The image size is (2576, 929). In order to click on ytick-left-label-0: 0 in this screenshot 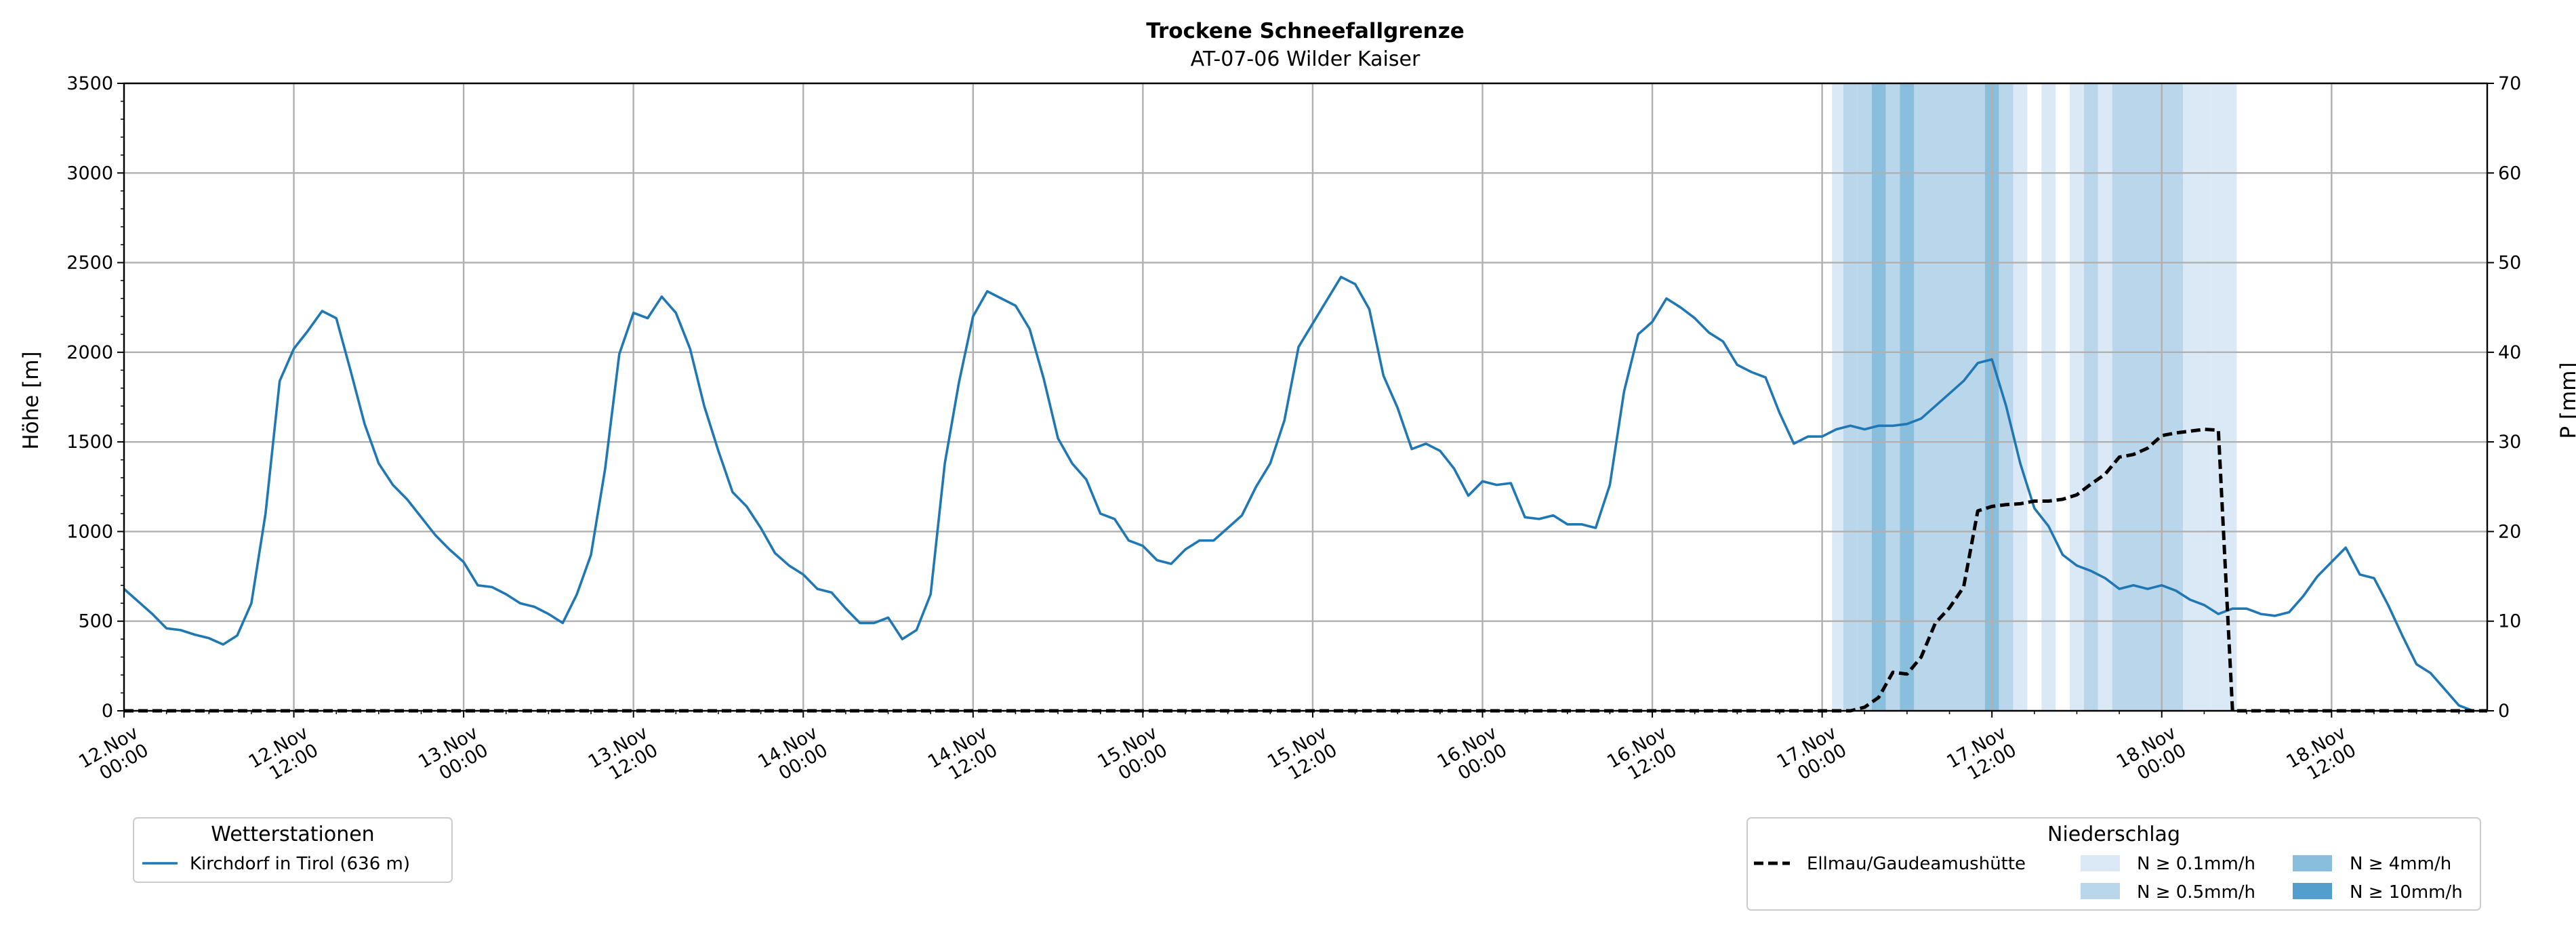, I will do `click(108, 711)`.